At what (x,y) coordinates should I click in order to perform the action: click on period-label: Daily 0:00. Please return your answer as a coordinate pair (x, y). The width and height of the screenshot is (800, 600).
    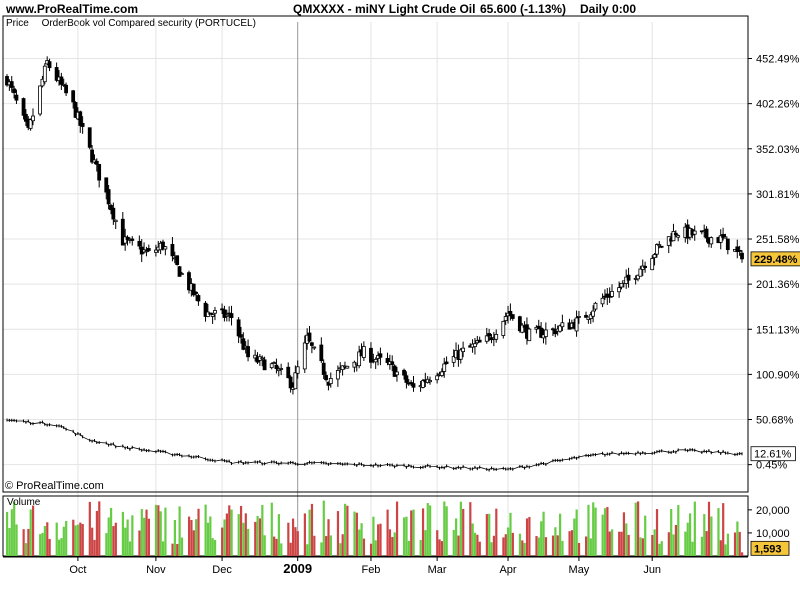
    Looking at the image, I should click on (608, 9).